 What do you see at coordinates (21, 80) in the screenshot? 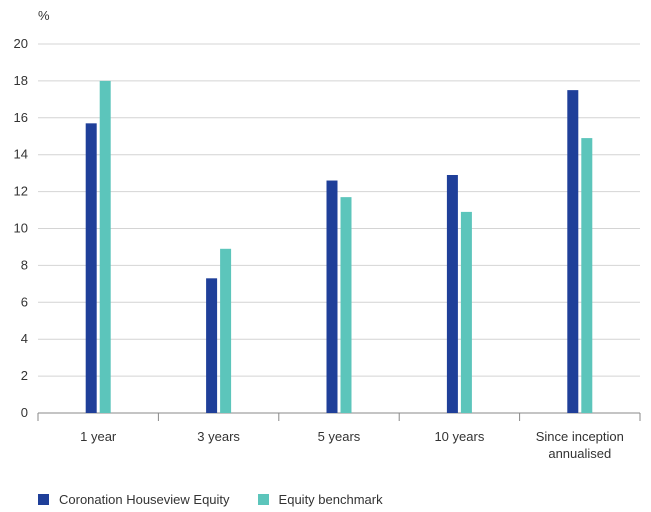
I see `y-tick-label: 18` at bounding box center [21, 80].